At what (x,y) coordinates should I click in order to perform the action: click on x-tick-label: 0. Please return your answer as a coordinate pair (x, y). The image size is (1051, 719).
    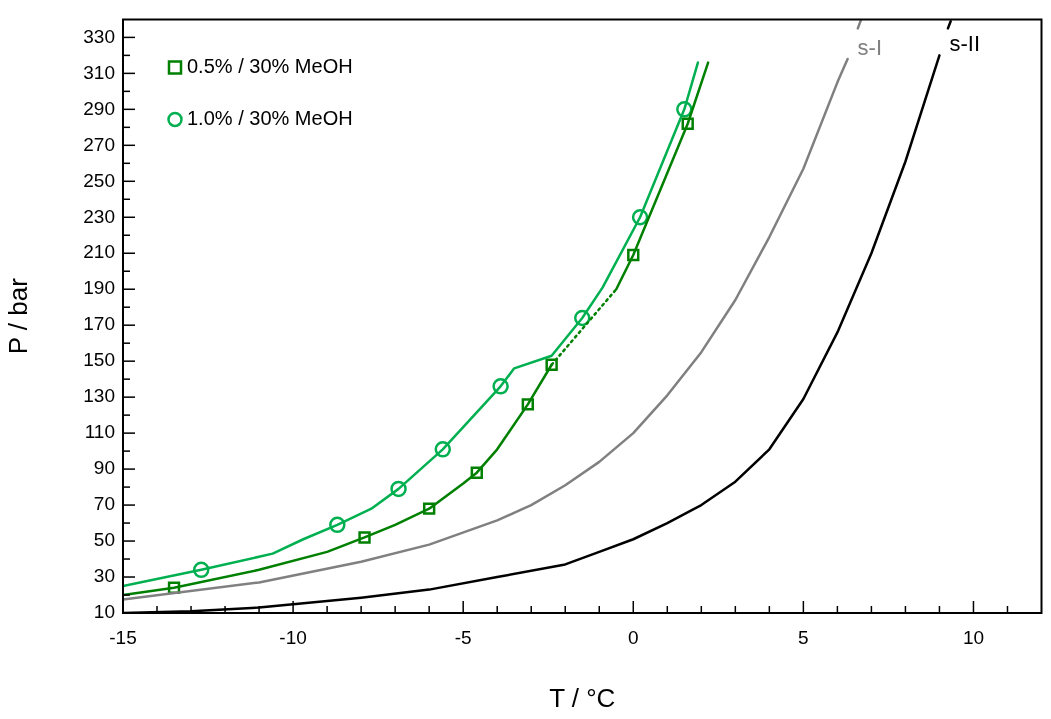
    Looking at the image, I should click on (633, 637).